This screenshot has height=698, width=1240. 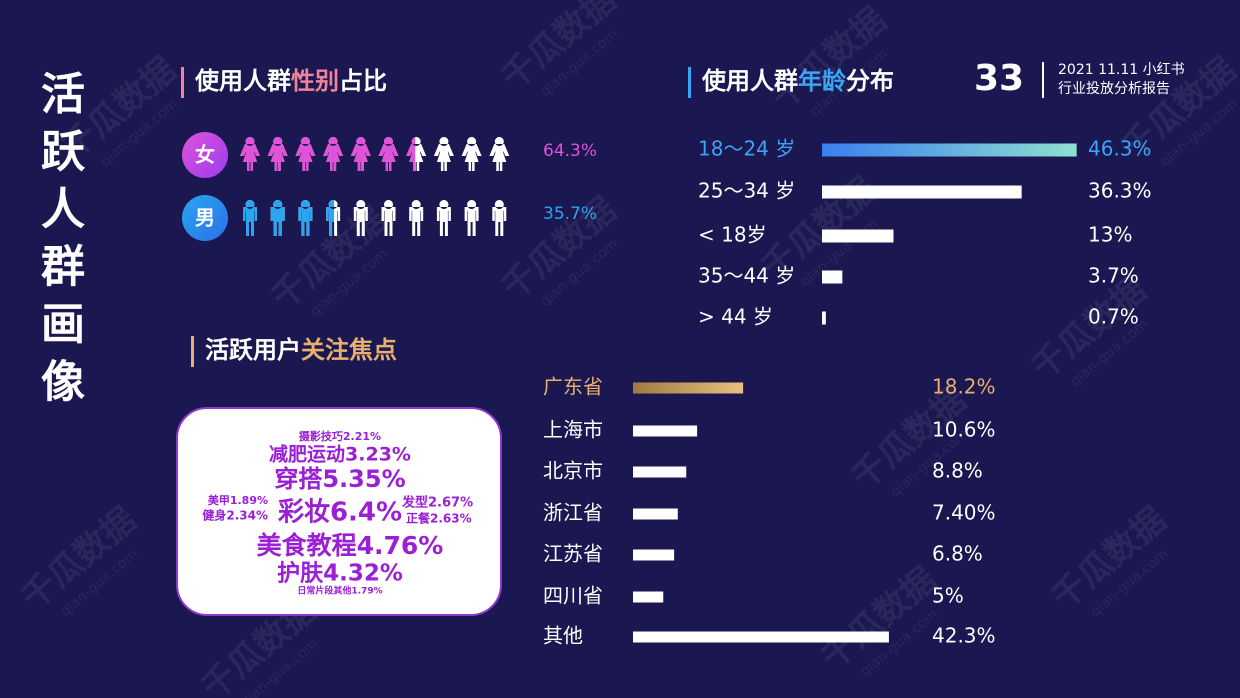 I want to click on value-label: 3.7%, so click(x=1113, y=276).